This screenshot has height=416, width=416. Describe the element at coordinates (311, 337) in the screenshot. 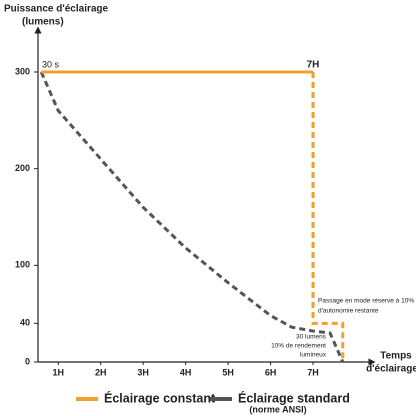

I see `annotation: 30 lumens` at that location.